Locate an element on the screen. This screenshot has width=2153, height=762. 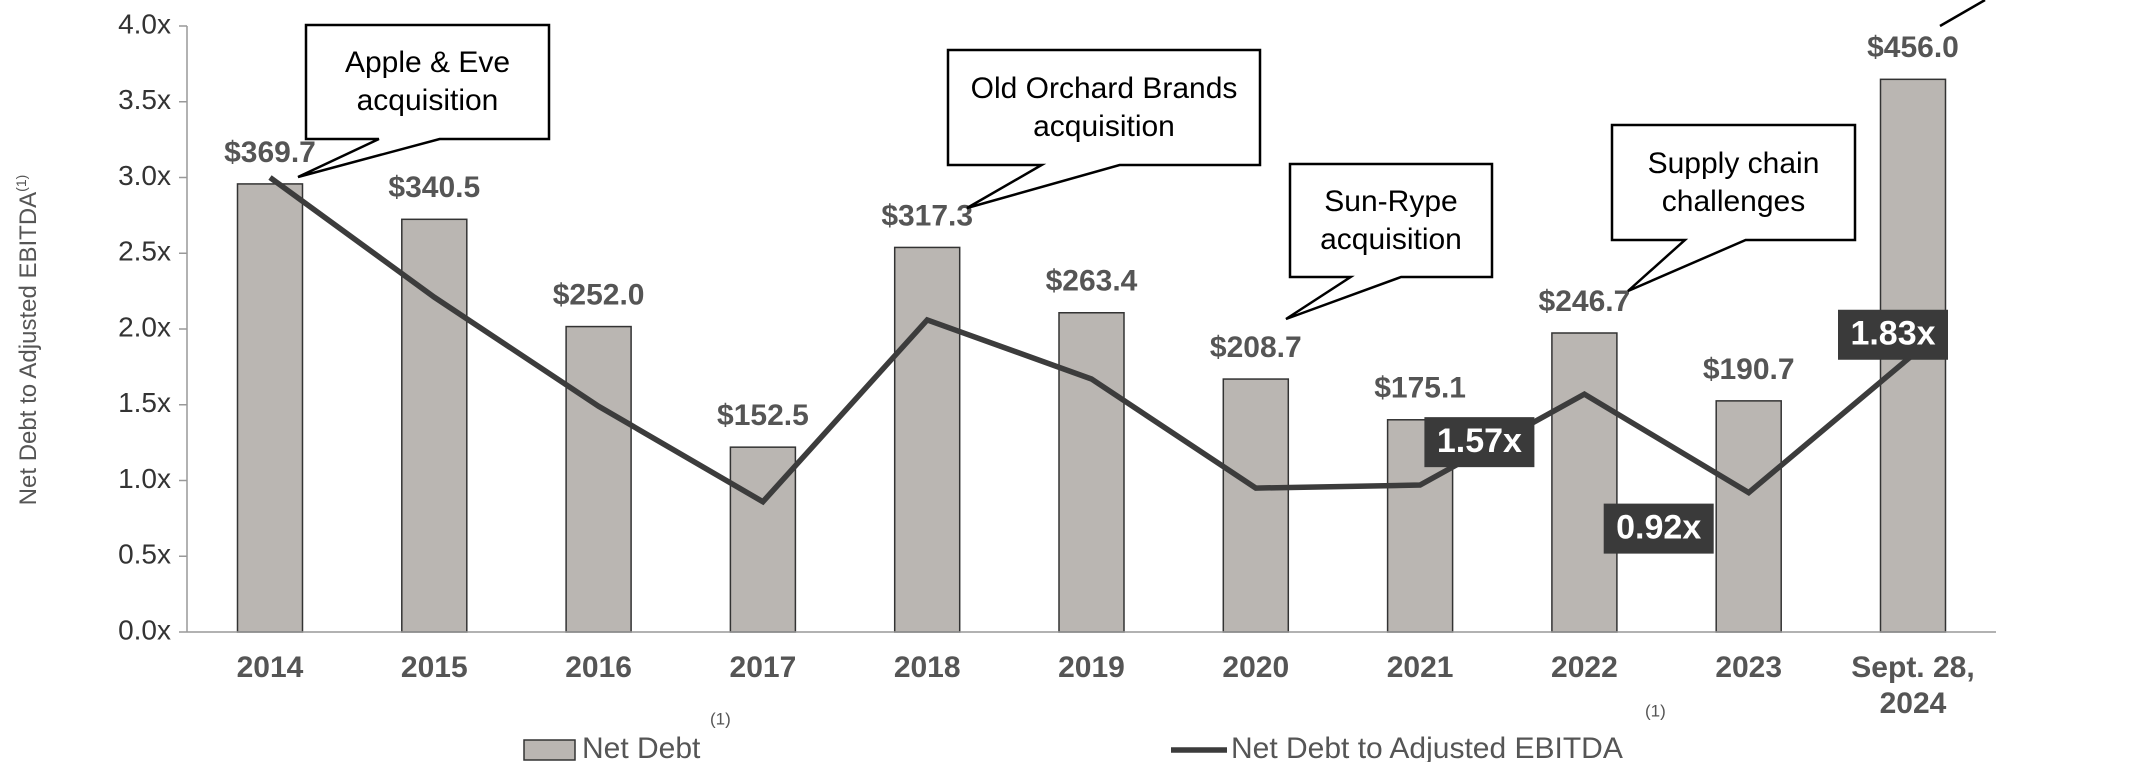
y-tick-label: 3.5x is located at coordinates (144, 99).